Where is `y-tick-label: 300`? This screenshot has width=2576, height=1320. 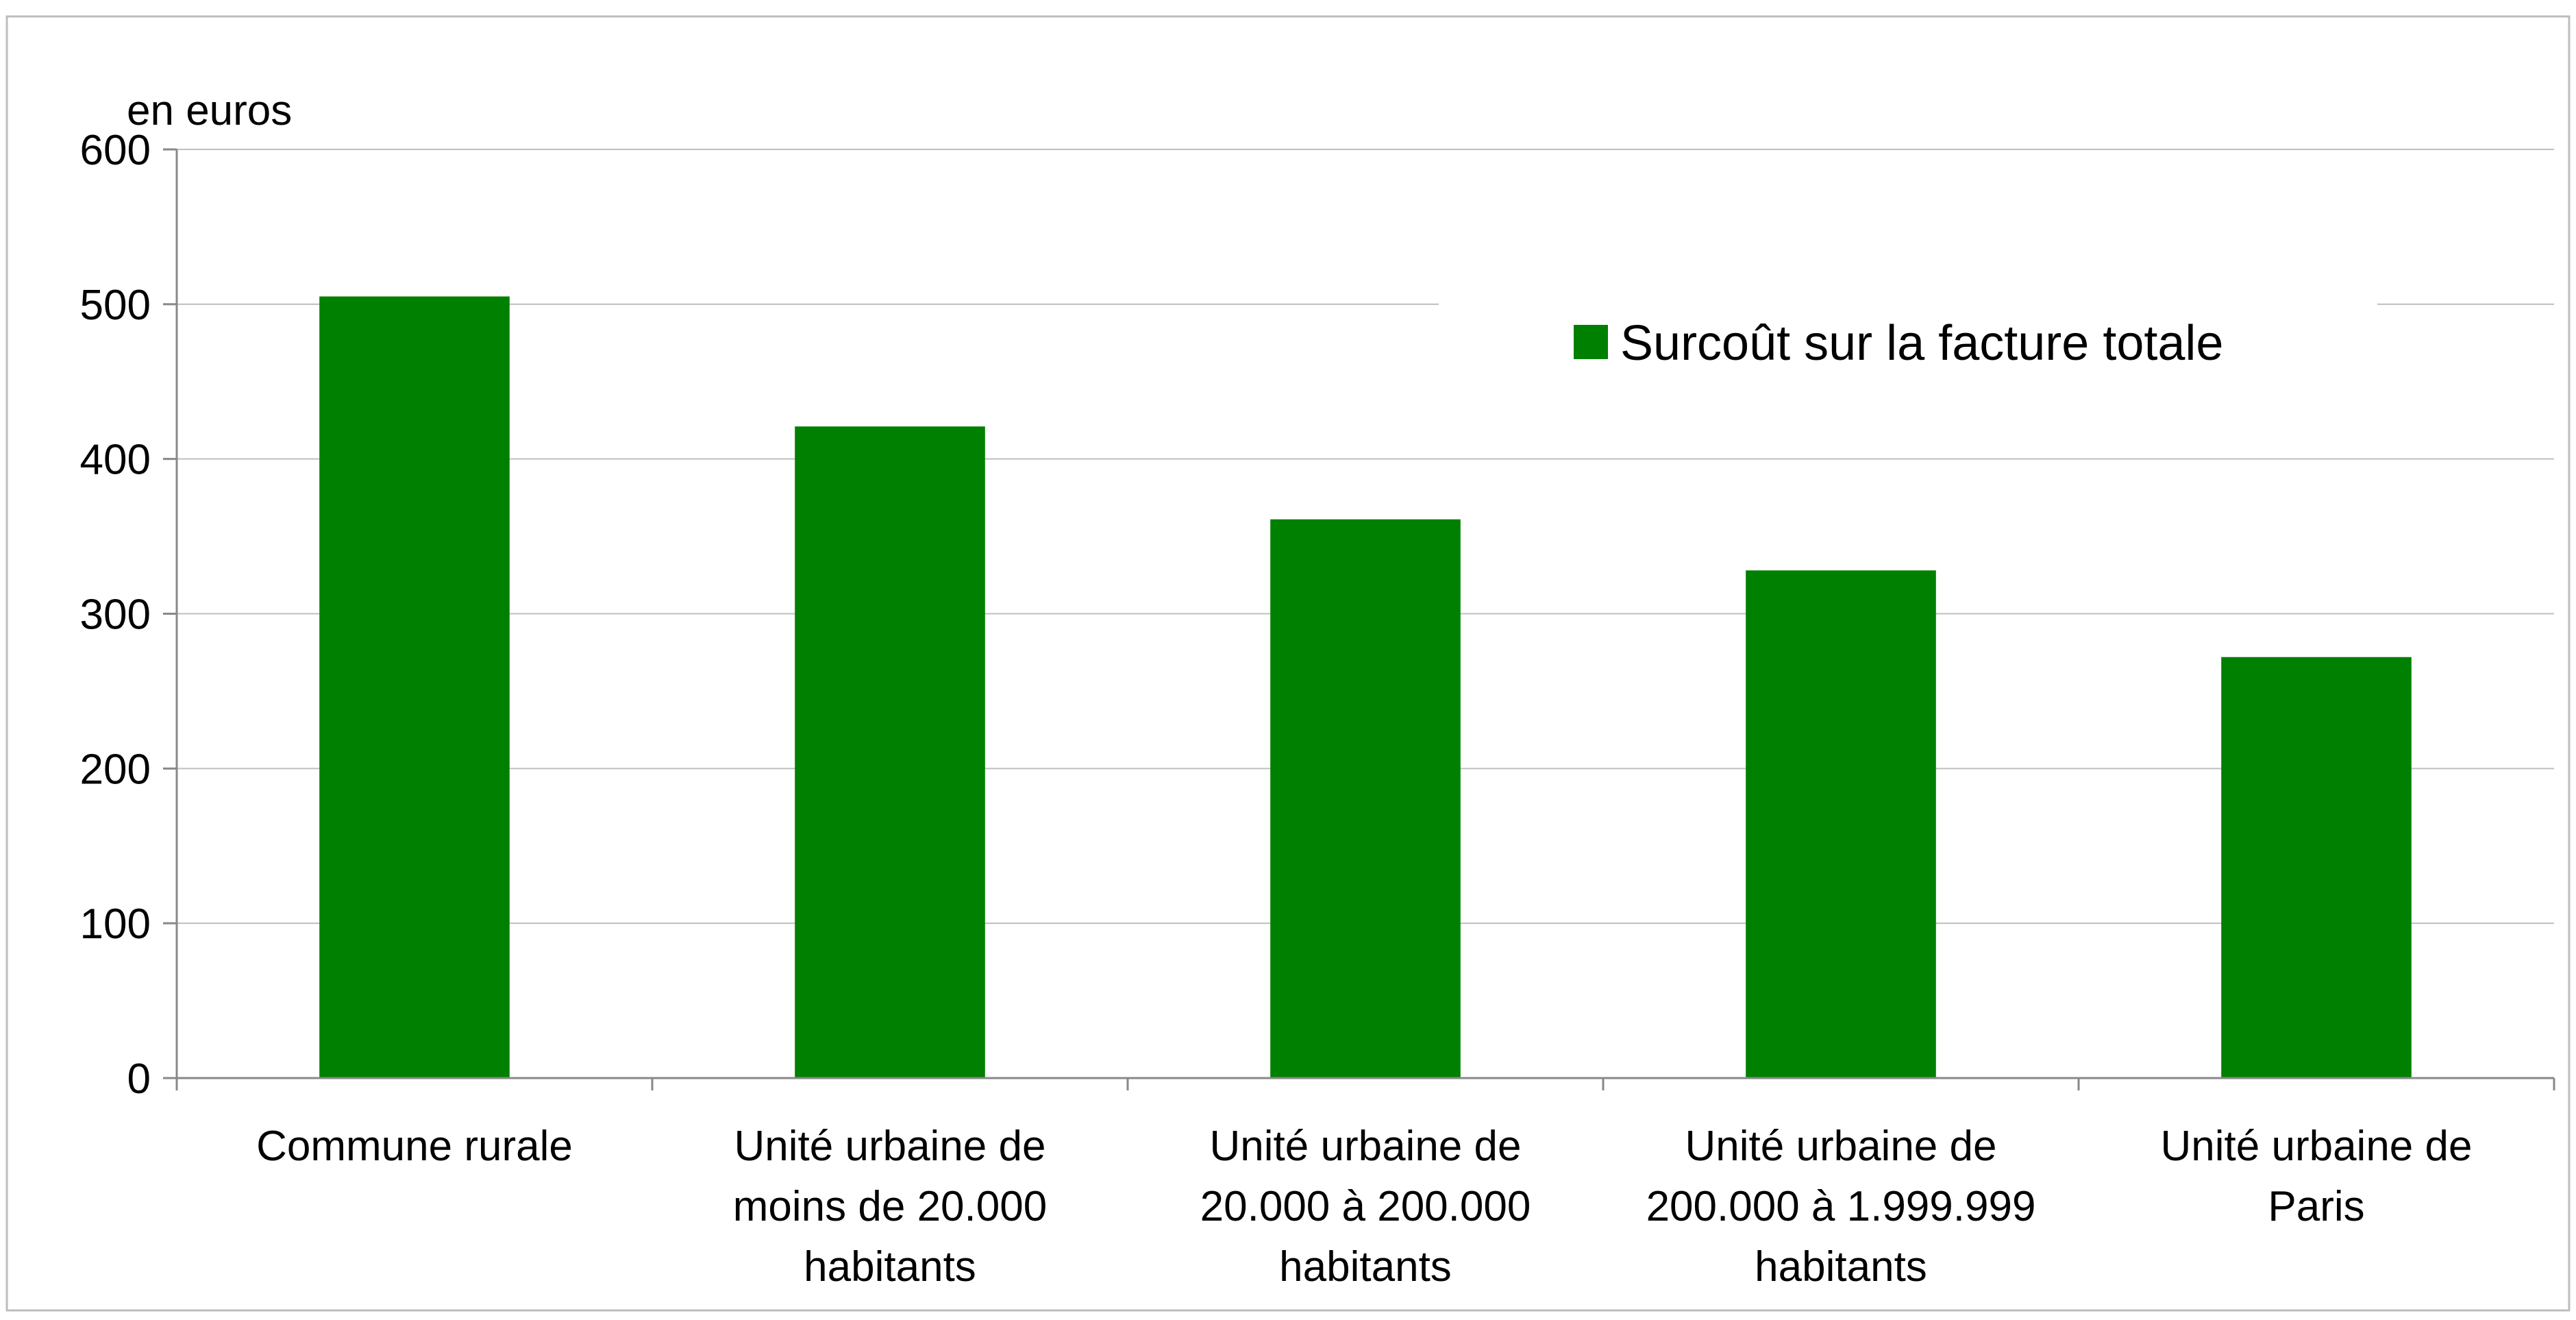
y-tick-label: 300 is located at coordinates (115, 615).